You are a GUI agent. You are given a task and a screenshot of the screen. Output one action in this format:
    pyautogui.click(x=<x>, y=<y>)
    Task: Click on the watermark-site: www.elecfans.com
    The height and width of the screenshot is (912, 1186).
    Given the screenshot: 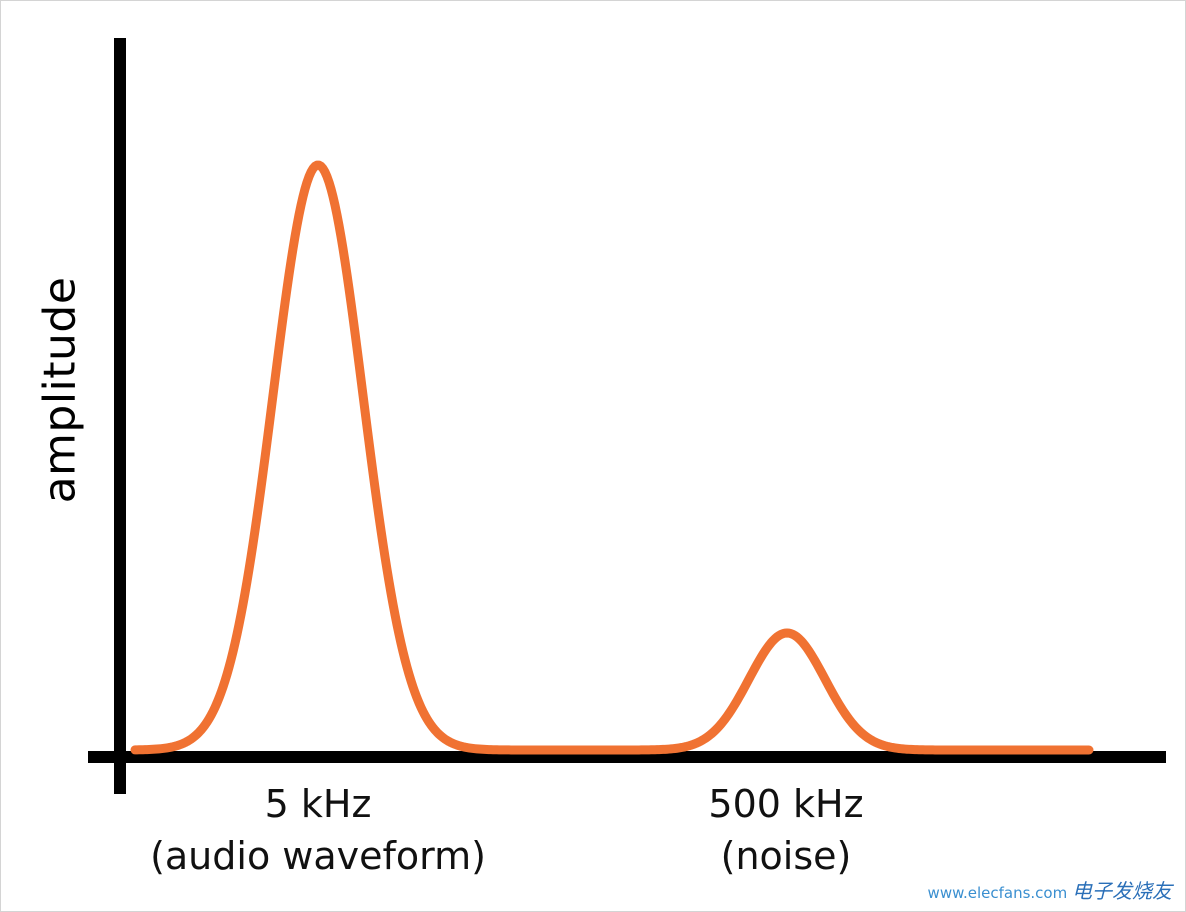 What is the action you would take?
    pyautogui.click(x=997, y=893)
    